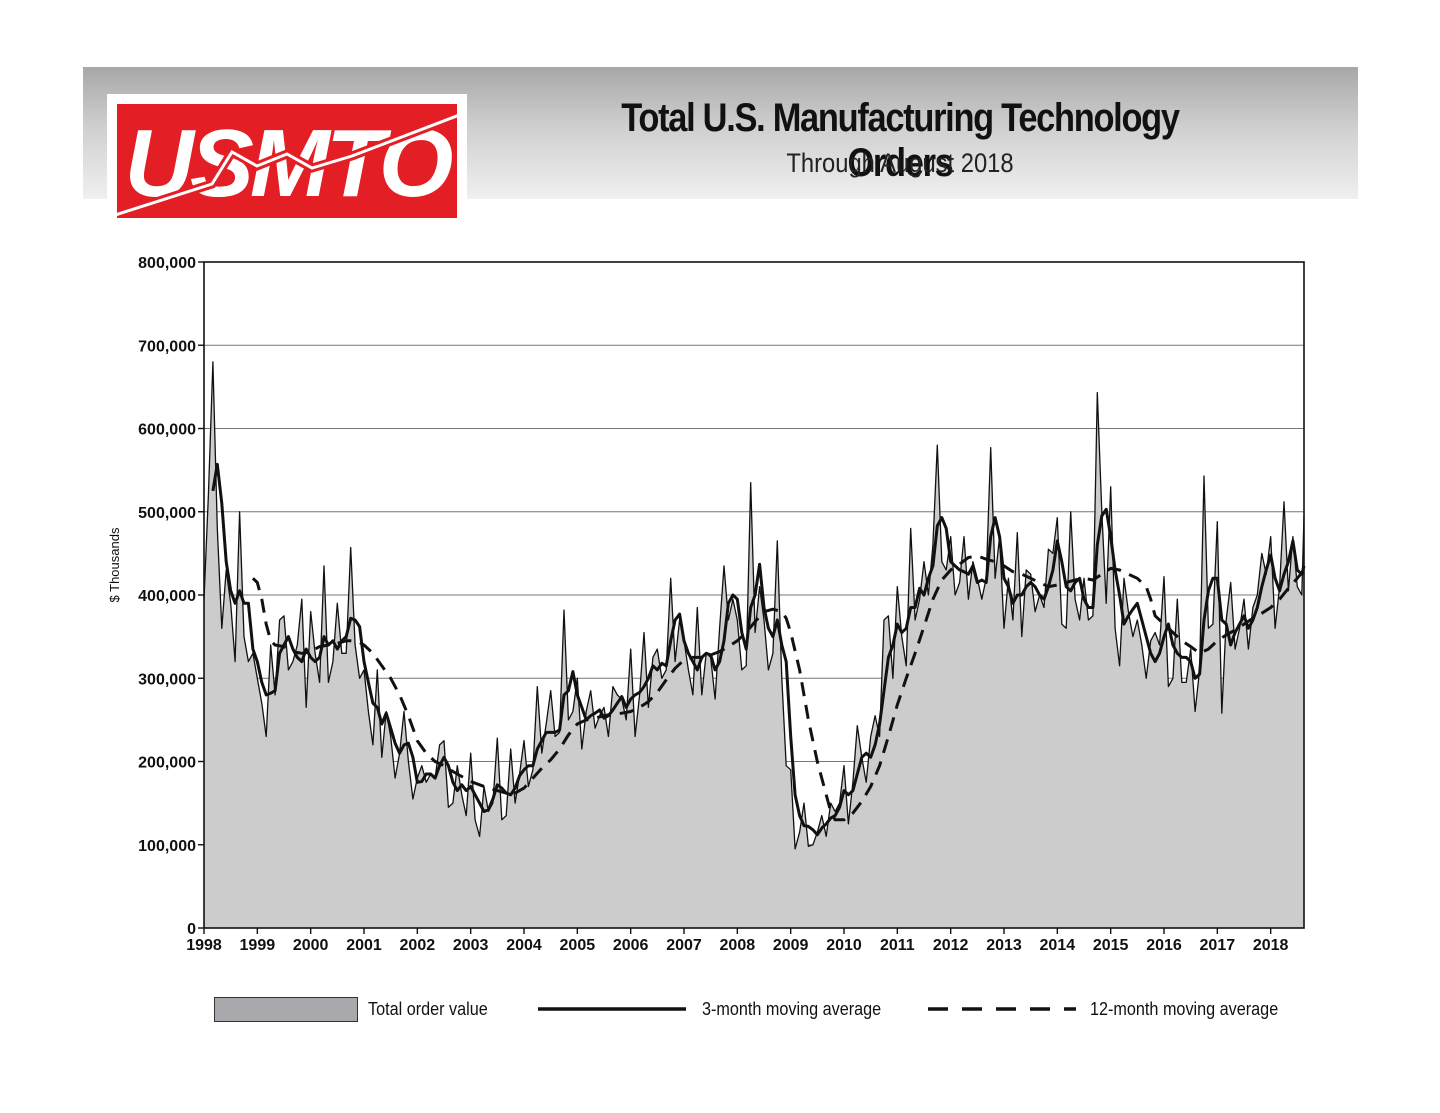  What do you see at coordinates (578, 945) in the screenshot?
I see `x-tick-label: 2005` at bounding box center [578, 945].